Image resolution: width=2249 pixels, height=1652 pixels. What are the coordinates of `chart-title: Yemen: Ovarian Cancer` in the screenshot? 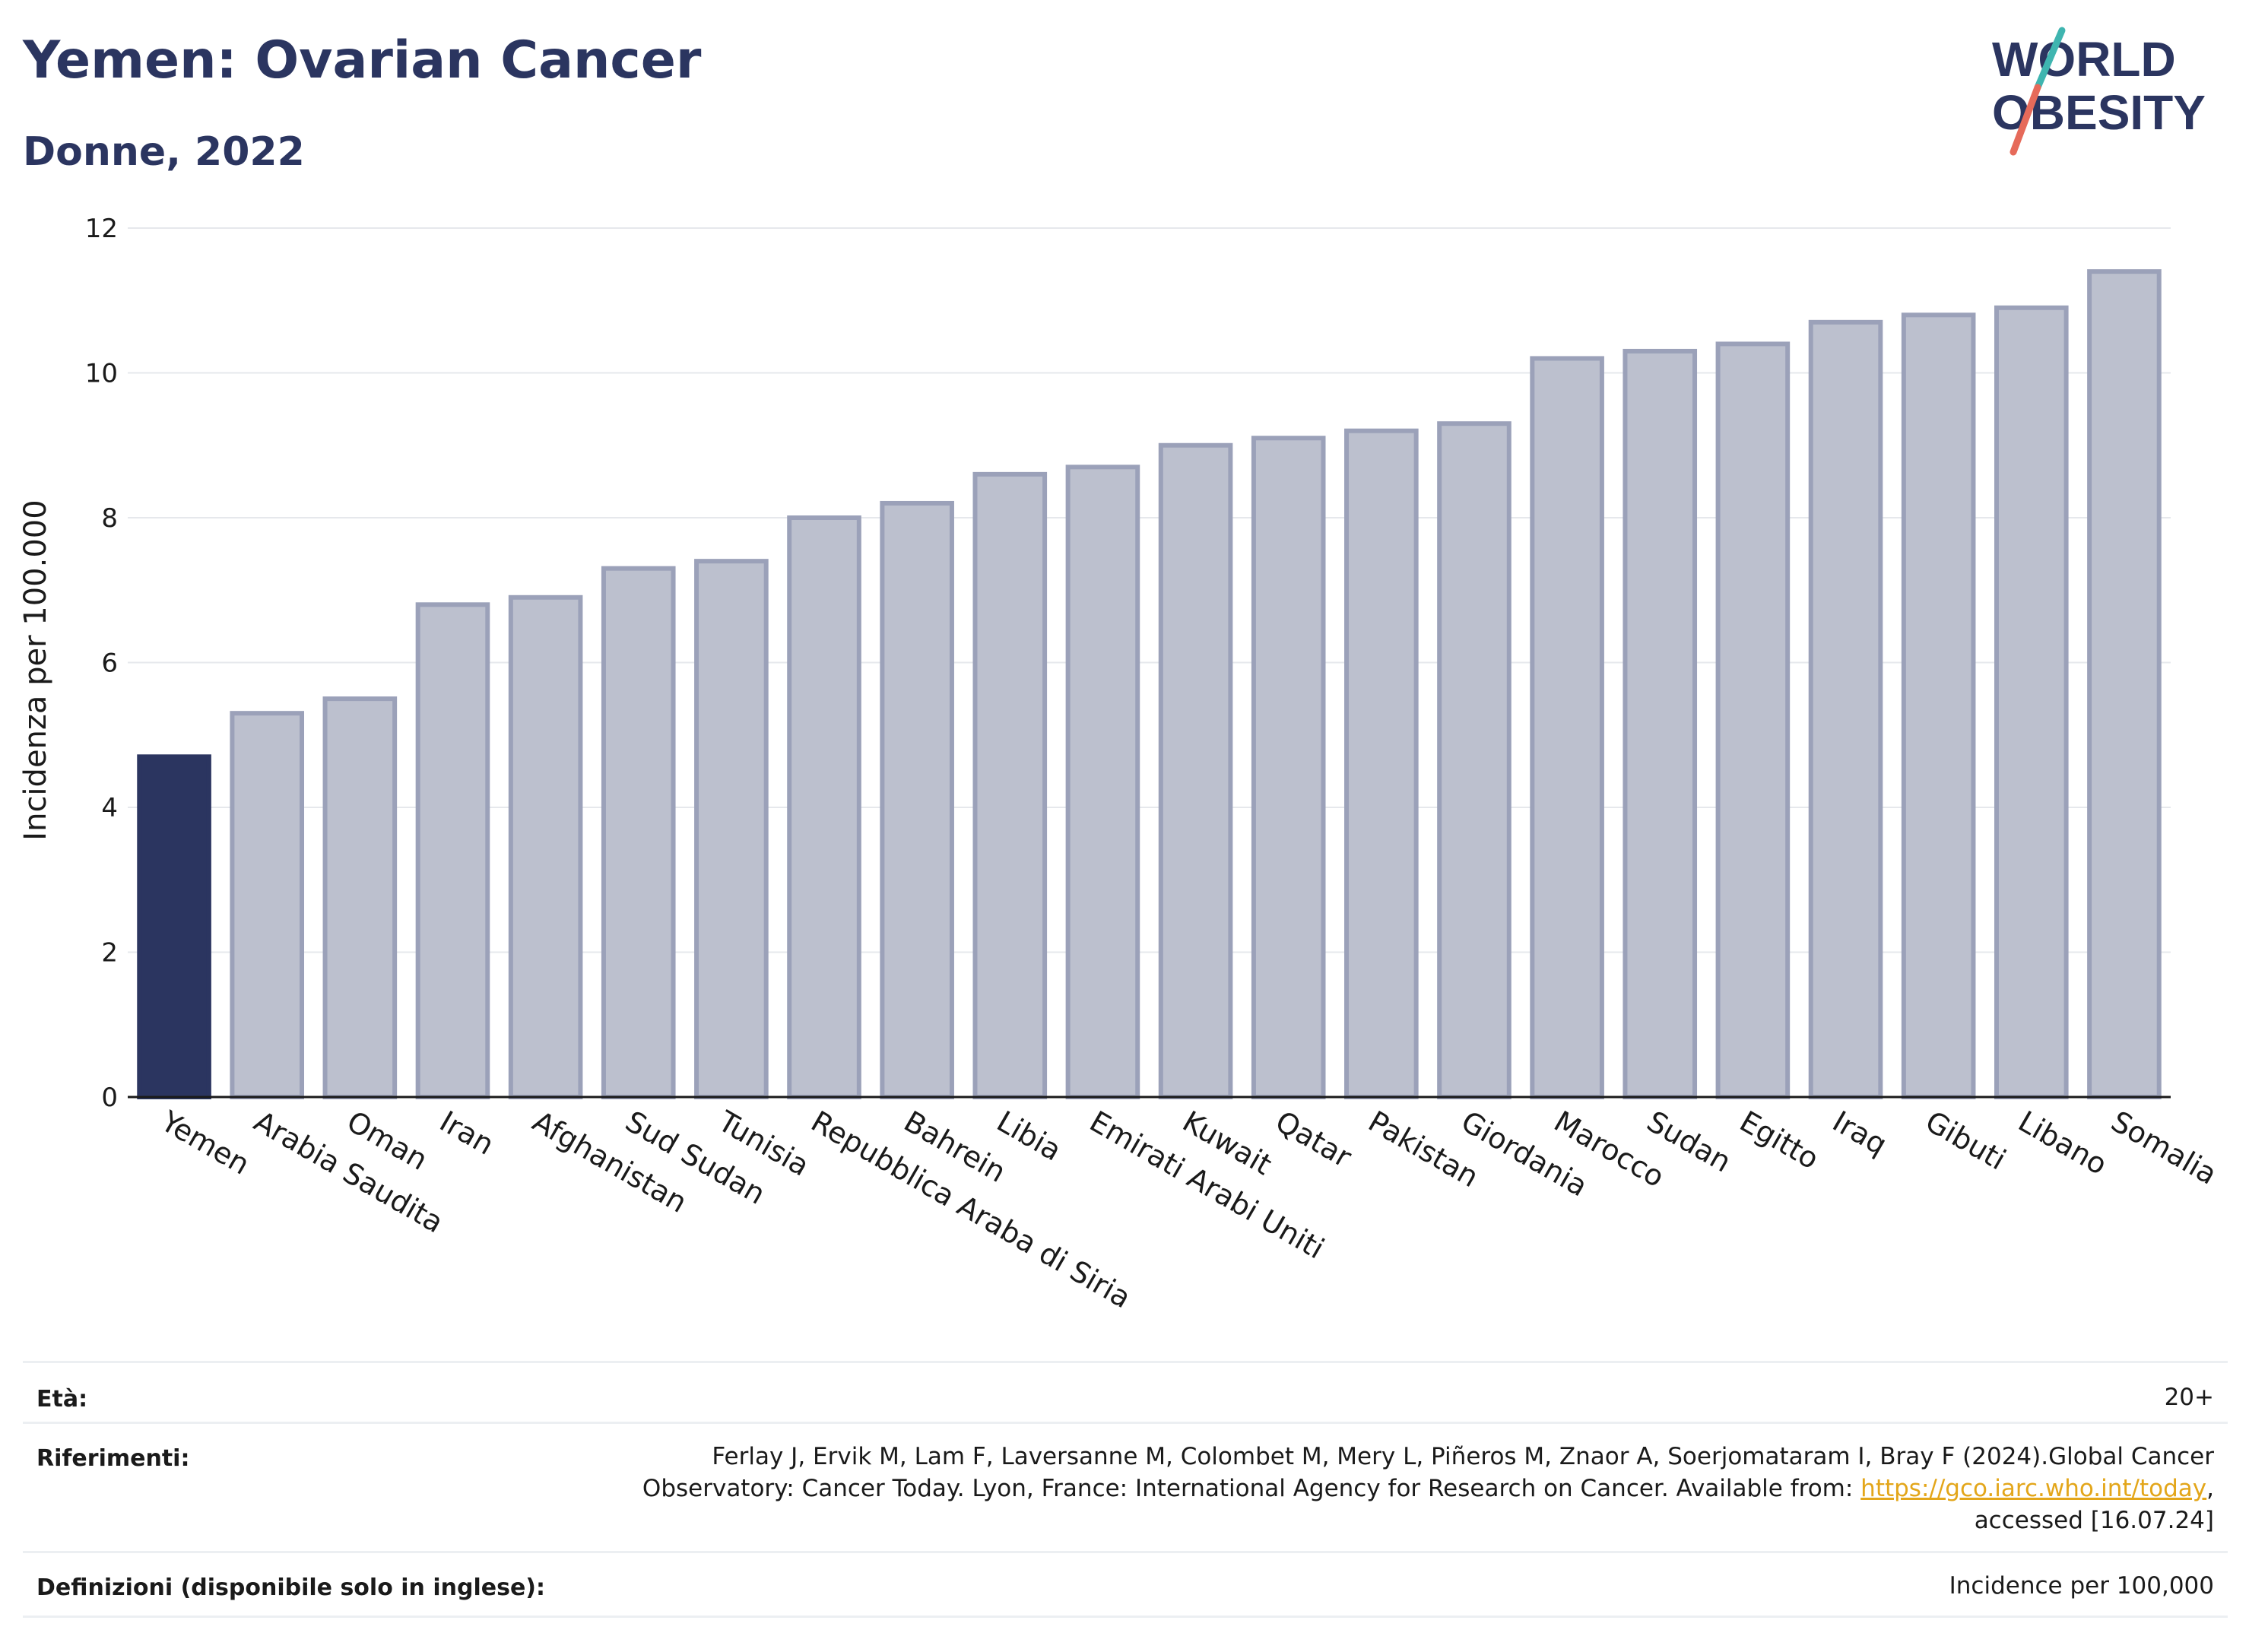 It's located at (362, 60).